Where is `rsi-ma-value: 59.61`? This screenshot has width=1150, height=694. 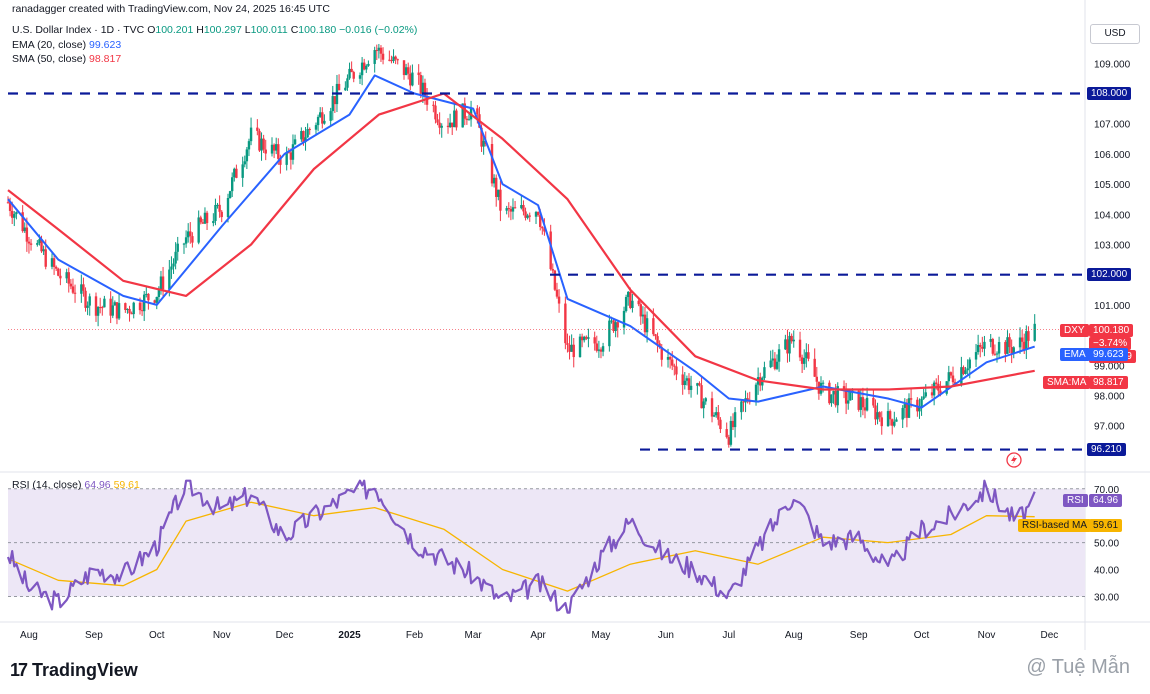
rsi-ma-value: 59.61 is located at coordinates (126, 485).